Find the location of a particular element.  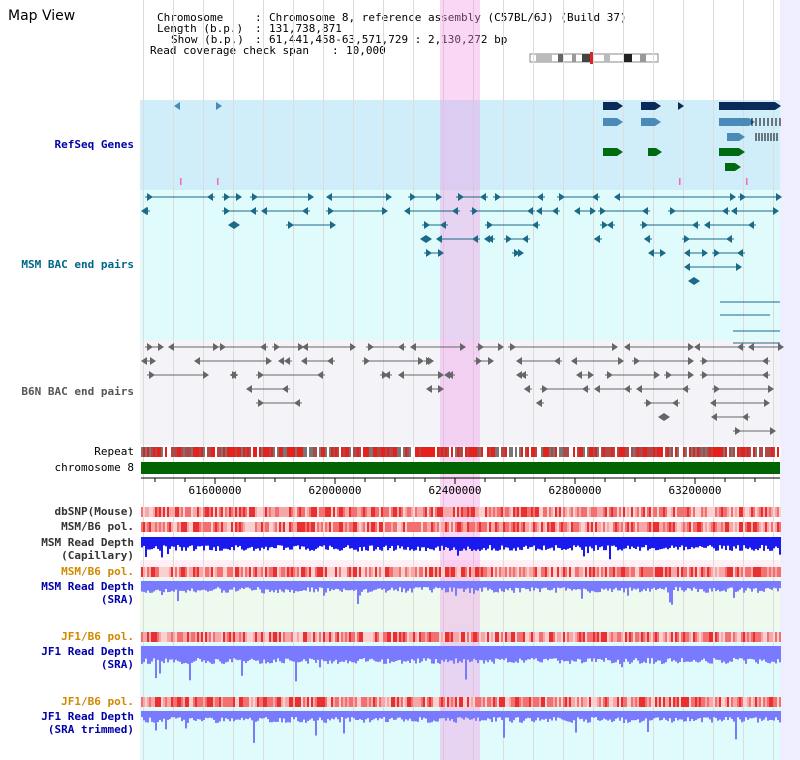

track-label-refseq: RefSeq Genes is located at coordinates (94, 144).